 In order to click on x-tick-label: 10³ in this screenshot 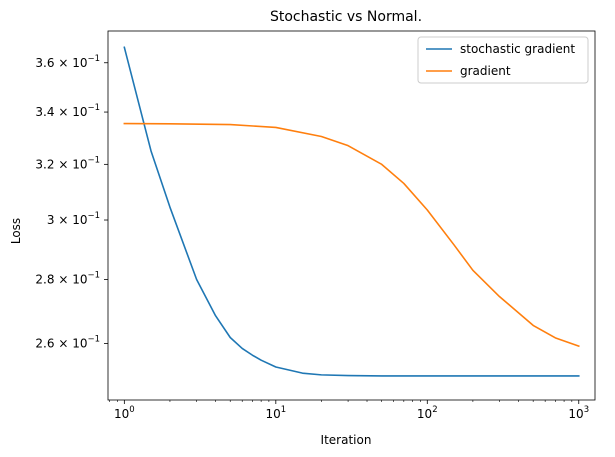, I will do `click(578, 413)`.